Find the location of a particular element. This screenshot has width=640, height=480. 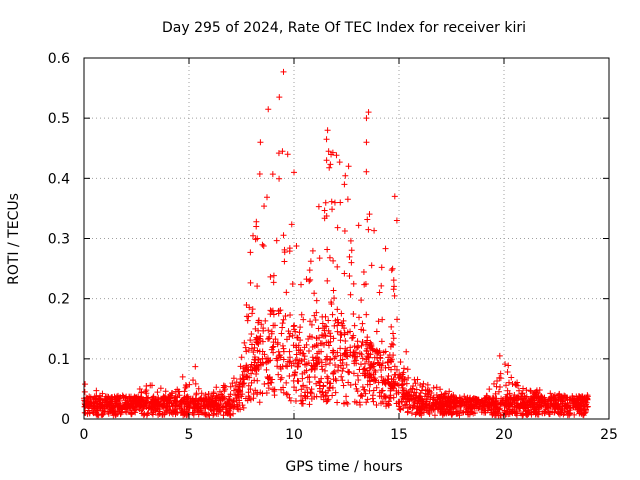

x-tick-label: 20 is located at coordinates (504, 435).